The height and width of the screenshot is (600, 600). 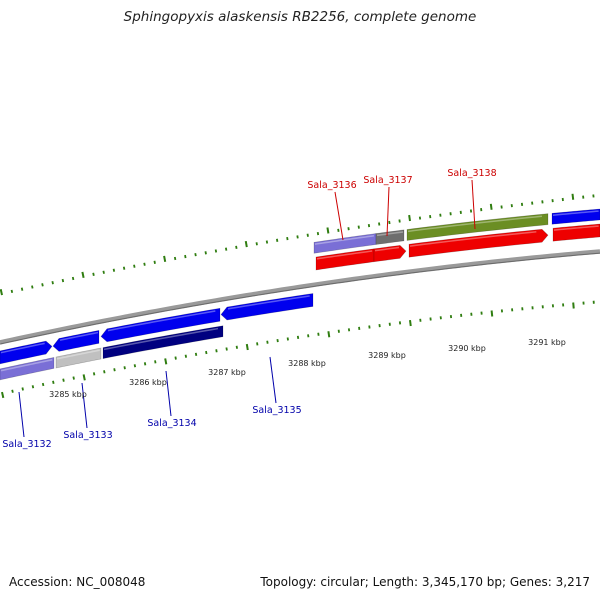 I want to click on gene-forward-next, so click(x=575, y=216).